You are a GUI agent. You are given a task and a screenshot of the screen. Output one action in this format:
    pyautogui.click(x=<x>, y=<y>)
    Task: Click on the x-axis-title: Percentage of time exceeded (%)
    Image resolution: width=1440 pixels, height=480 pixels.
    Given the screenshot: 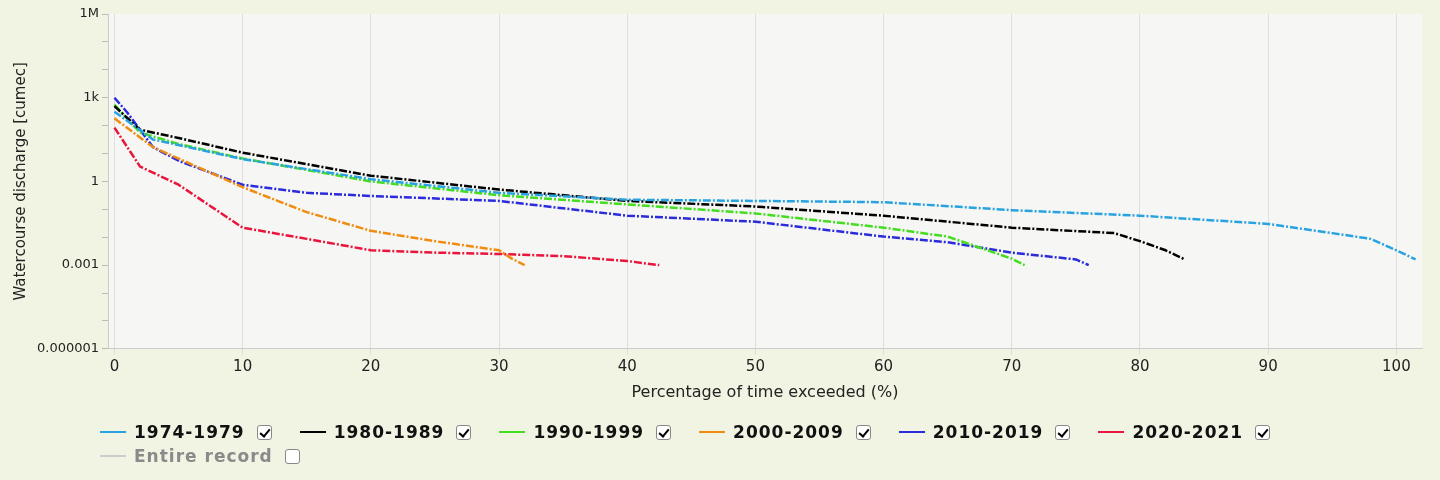 What is the action you would take?
    pyautogui.click(x=765, y=391)
    